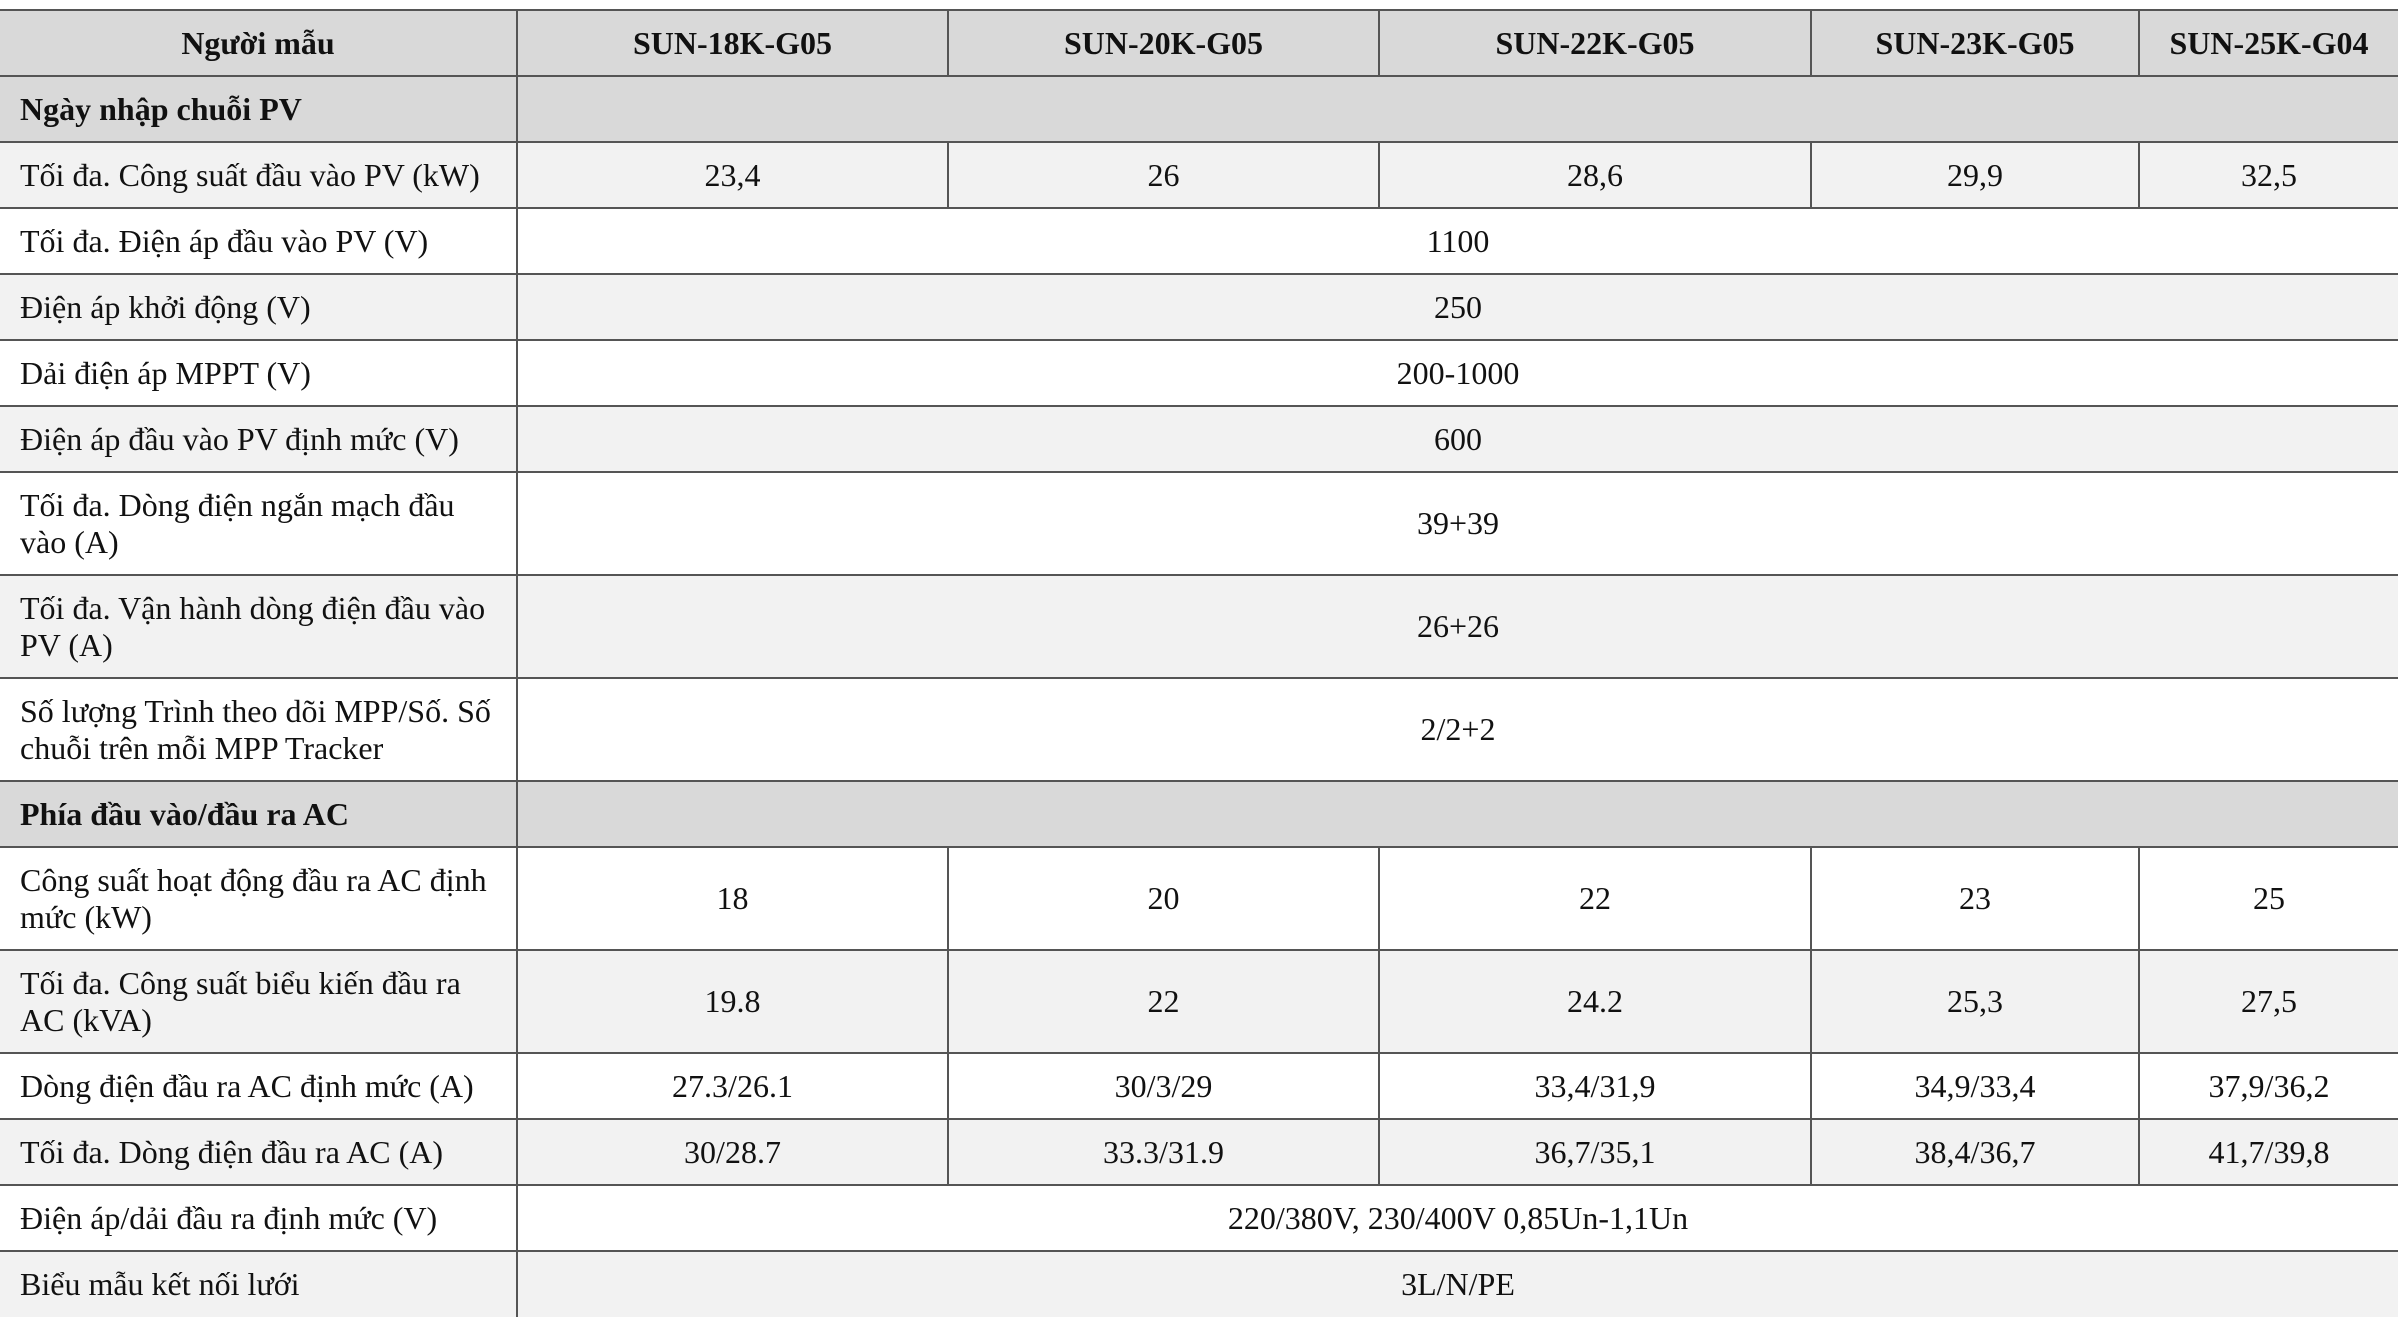 This screenshot has width=2398, height=1320. I want to click on row-label: Dải điện áp MPPT (V), so click(259, 373).